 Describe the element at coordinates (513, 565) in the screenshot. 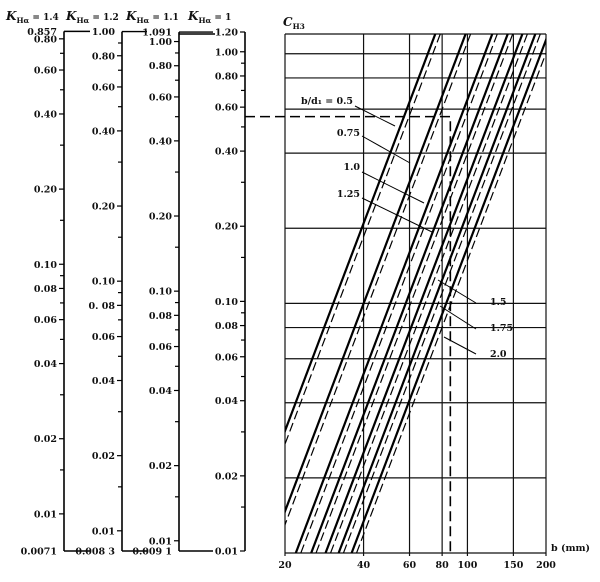

I see `x-tick-label: 150` at that location.